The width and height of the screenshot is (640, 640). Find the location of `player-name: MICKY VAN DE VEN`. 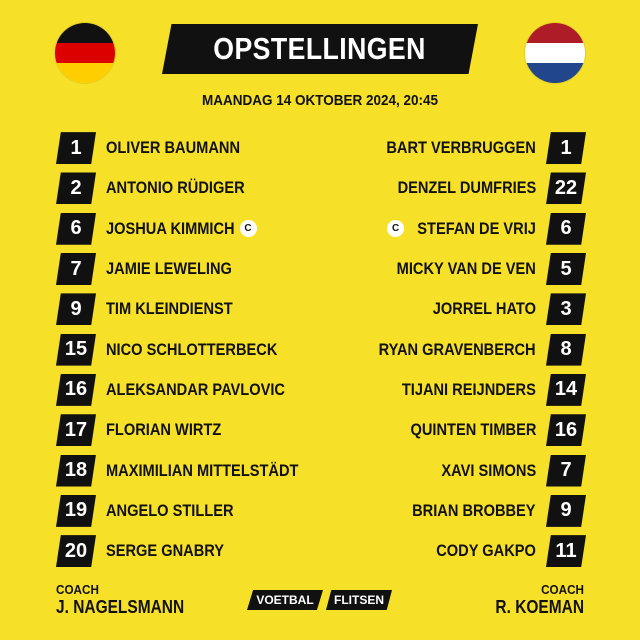

player-name: MICKY VAN DE VEN is located at coordinates (466, 269).